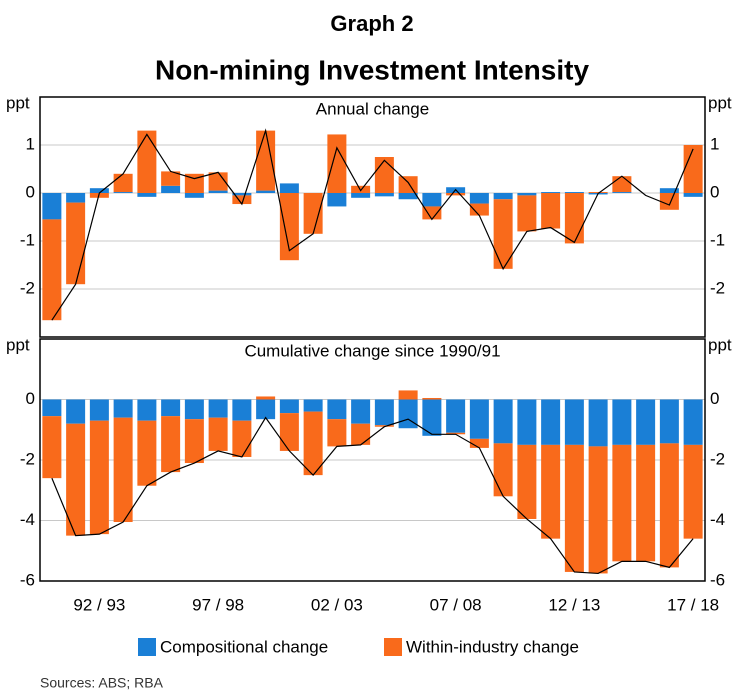 The height and width of the screenshot is (691, 745). What do you see at coordinates (717, 458) in the screenshot?
I see `y2-tick-label: -2` at bounding box center [717, 458].